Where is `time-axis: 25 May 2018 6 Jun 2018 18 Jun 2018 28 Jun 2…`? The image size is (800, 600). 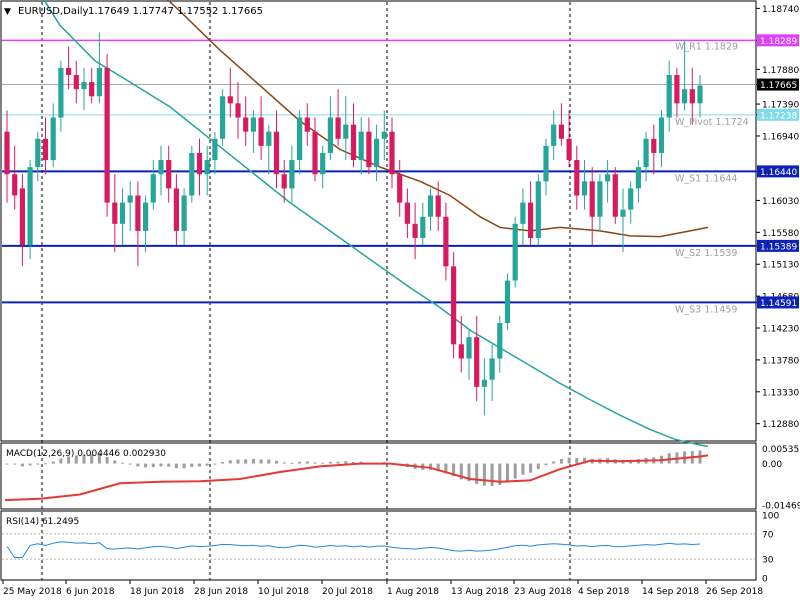
time-axis: 25 May 2018 6 Jun 2018 18 Jun 2018 28 Jun 2… is located at coordinates (382, 588).